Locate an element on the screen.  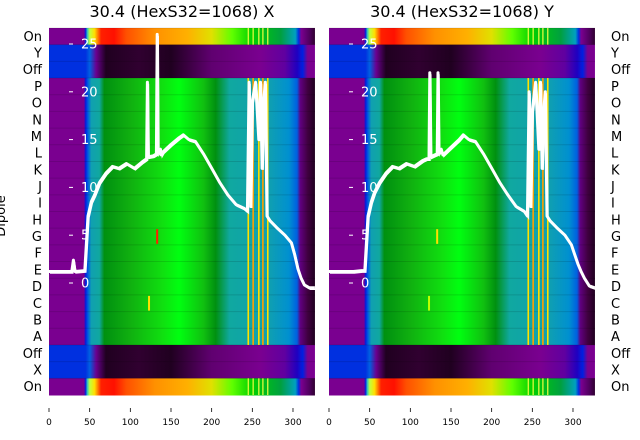
inner-y-tick-label: 20 is located at coordinates (89, 92).